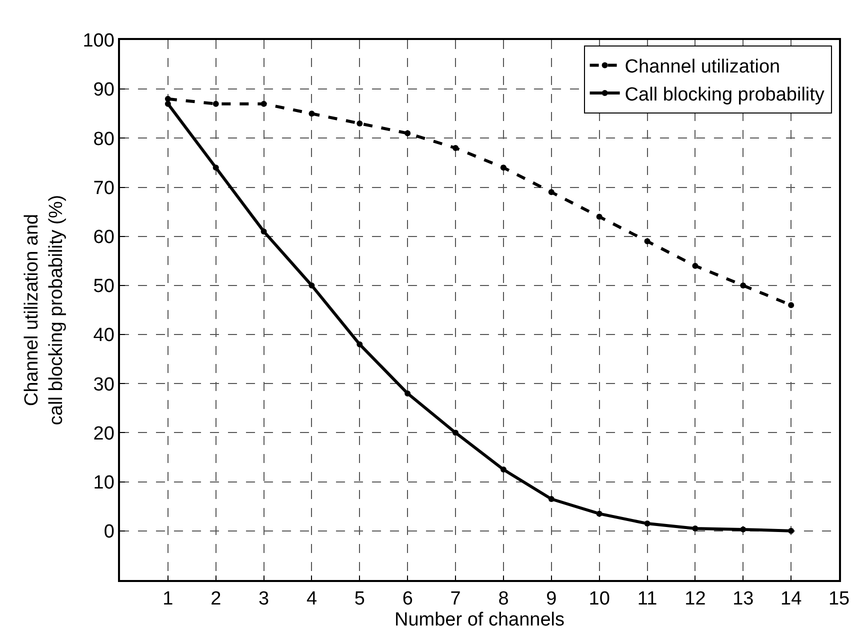  Describe the element at coordinates (407, 599) in the screenshot. I see `x-tick-label: 6` at that location.